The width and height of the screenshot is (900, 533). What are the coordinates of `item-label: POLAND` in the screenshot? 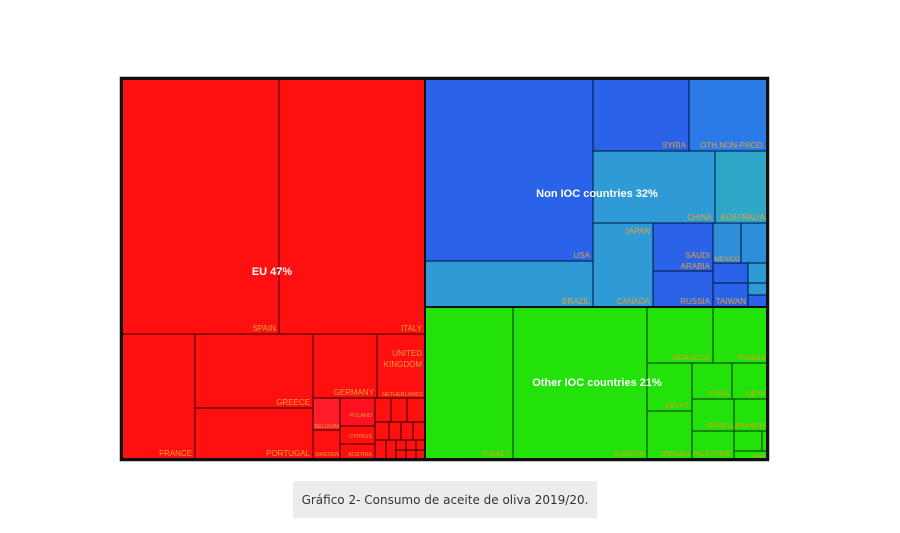 It's located at (360, 416).